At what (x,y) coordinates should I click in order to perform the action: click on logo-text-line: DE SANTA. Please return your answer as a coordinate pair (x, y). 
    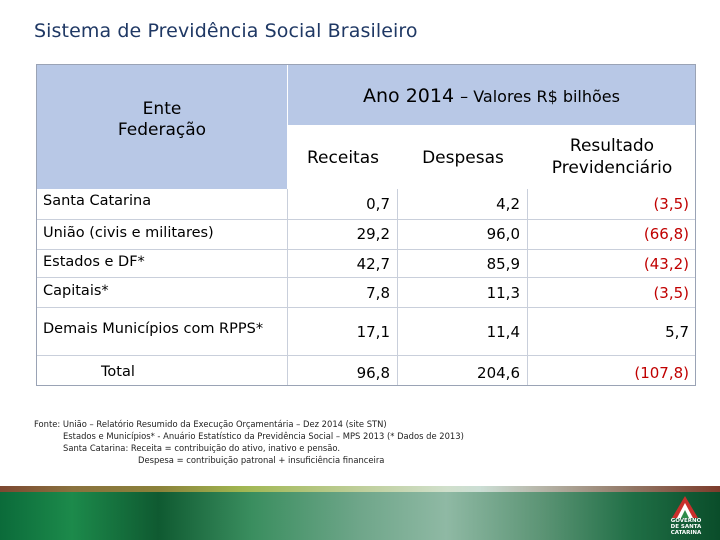
    Looking at the image, I should click on (686, 527).